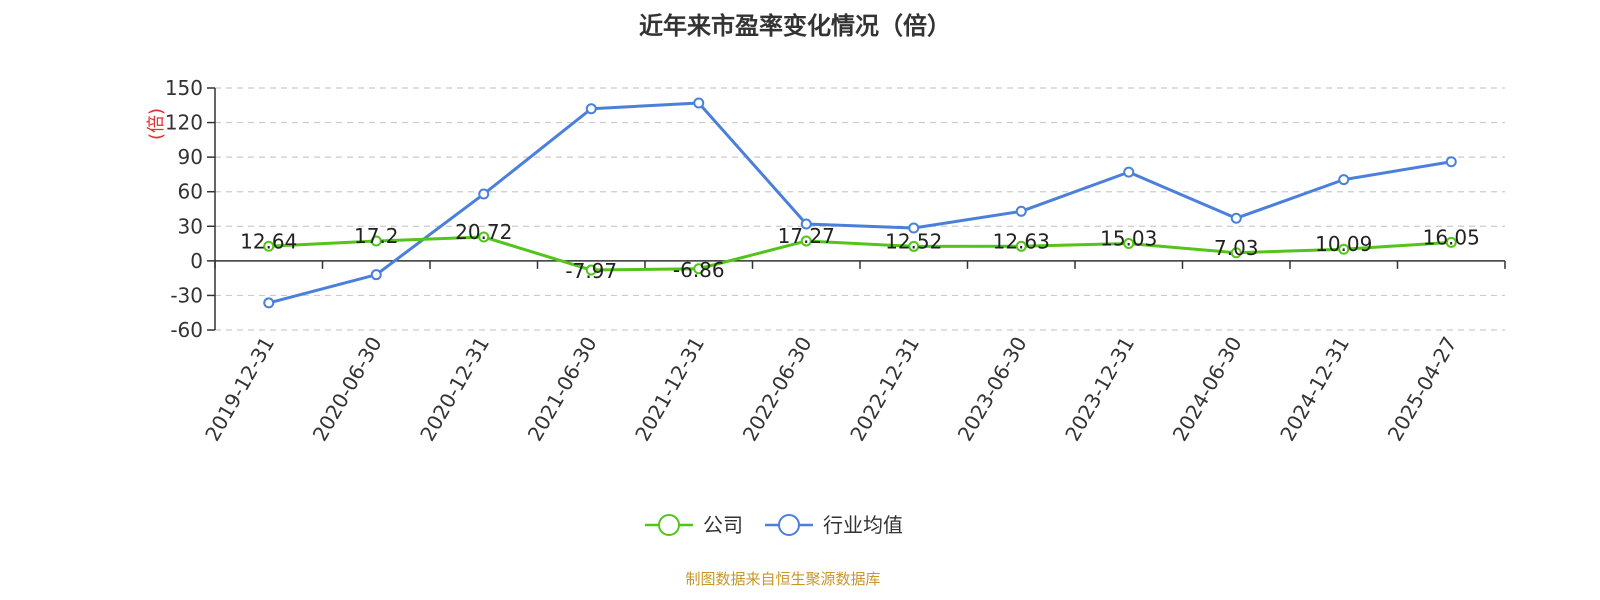  What do you see at coordinates (992, 389) in the screenshot?
I see `x-tick-label: 2023-06-30` at bounding box center [992, 389].